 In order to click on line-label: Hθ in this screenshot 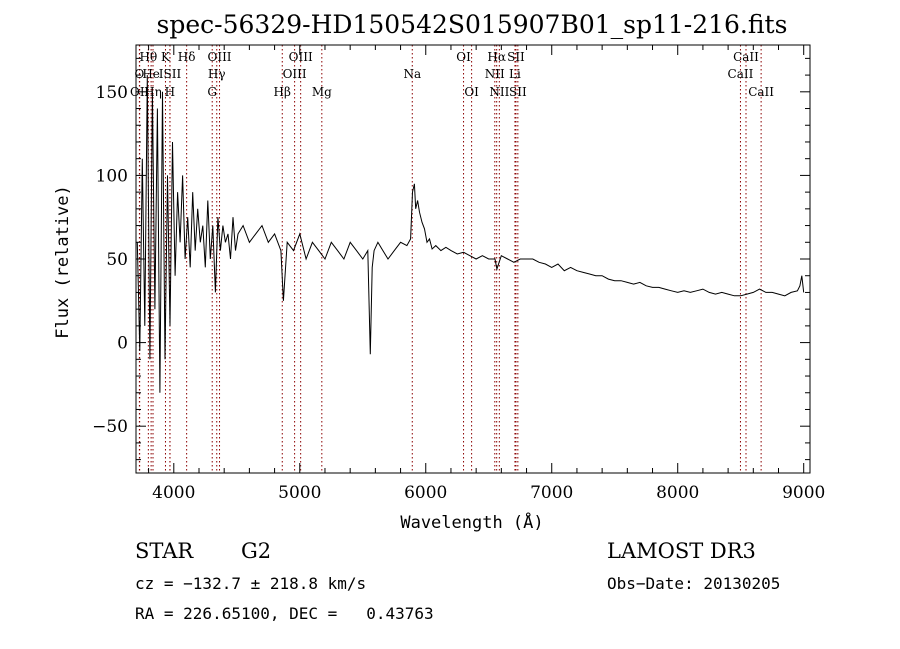, I will do `click(148, 57)`.